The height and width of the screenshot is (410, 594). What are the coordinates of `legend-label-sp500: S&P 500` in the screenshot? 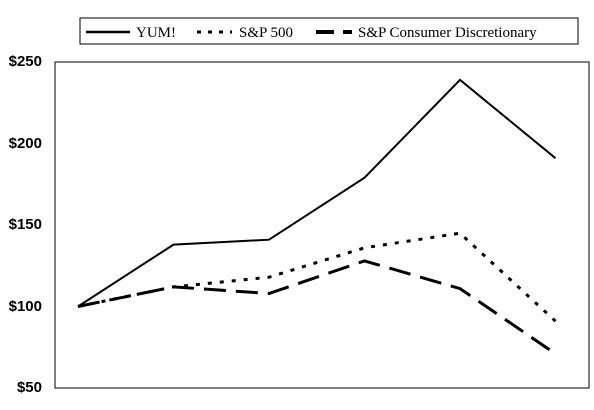 It's located at (266, 33).